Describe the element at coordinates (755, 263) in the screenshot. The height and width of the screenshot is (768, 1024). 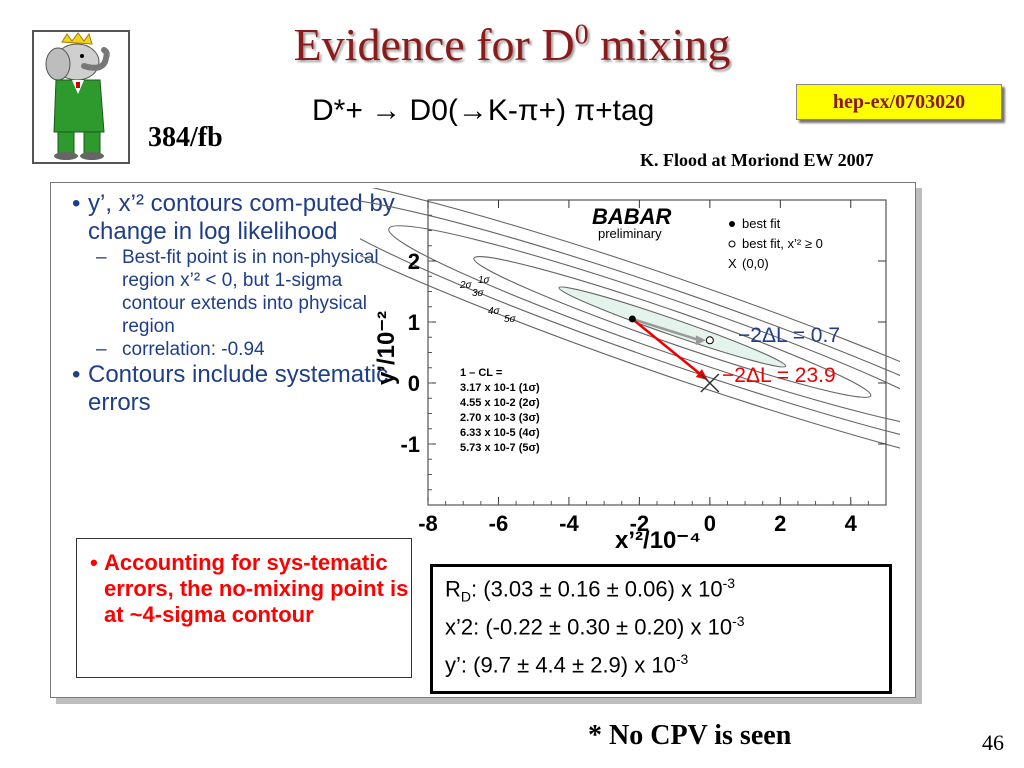
I see `legend-label: (0,0)` at that location.